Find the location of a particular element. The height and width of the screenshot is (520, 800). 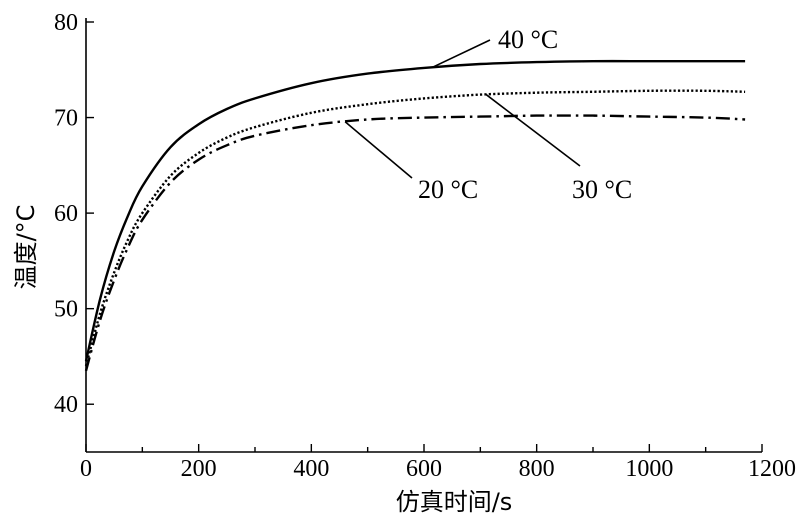

y-tick-label-80: 80 is located at coordinates (66, 23).